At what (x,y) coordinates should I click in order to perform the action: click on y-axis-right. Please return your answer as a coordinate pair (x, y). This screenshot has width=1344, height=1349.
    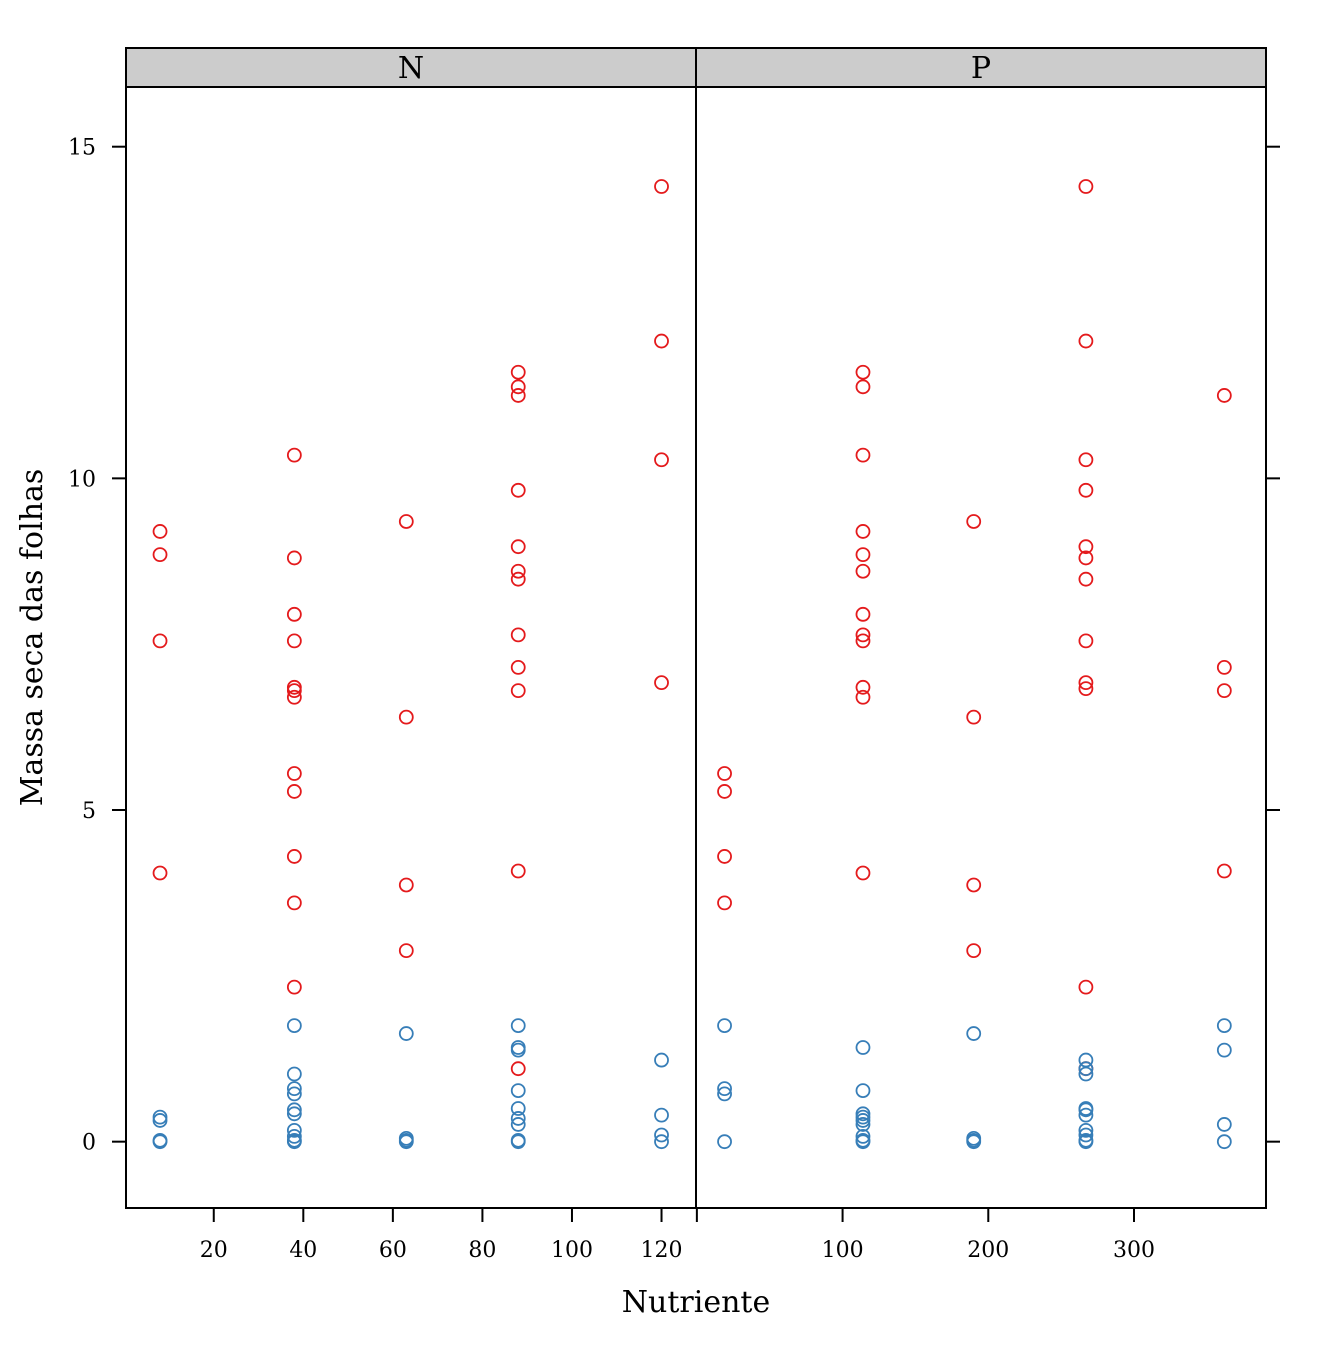
    Looking at the image, I should click on (1273, 644).